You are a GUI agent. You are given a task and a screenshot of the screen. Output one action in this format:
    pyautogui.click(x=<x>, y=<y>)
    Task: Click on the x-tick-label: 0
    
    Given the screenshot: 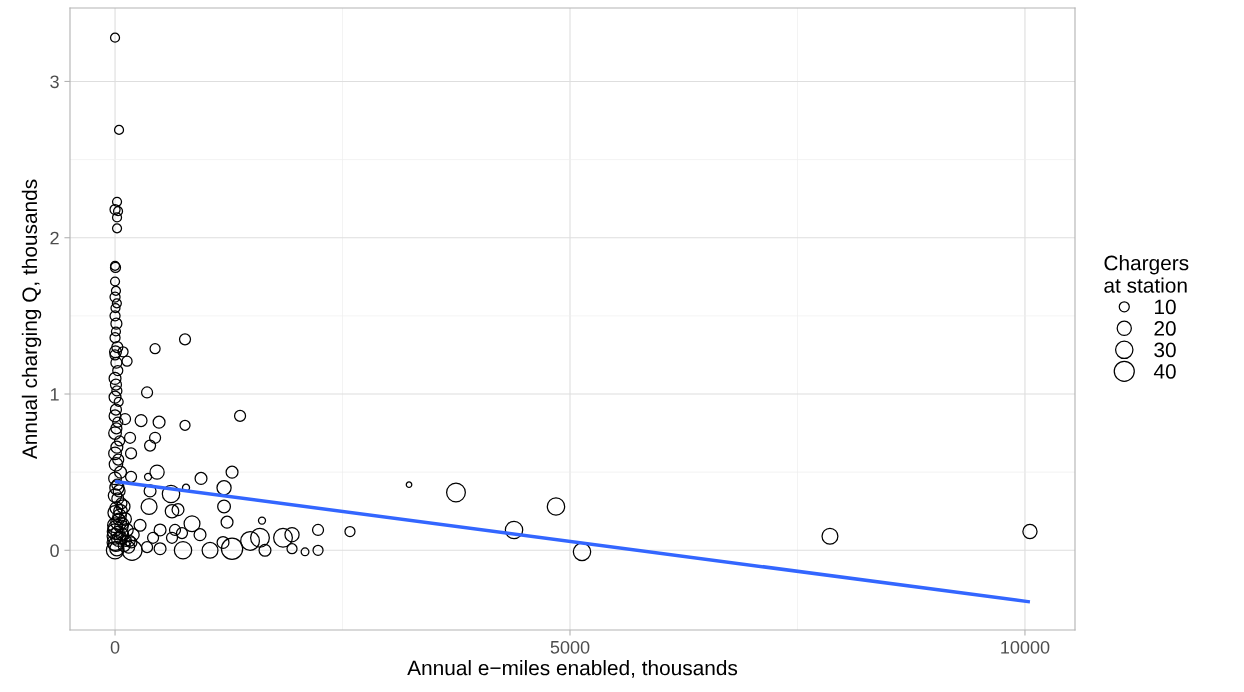 What is the action you would take?
    pyautogui.click(x=115, y=647)
    